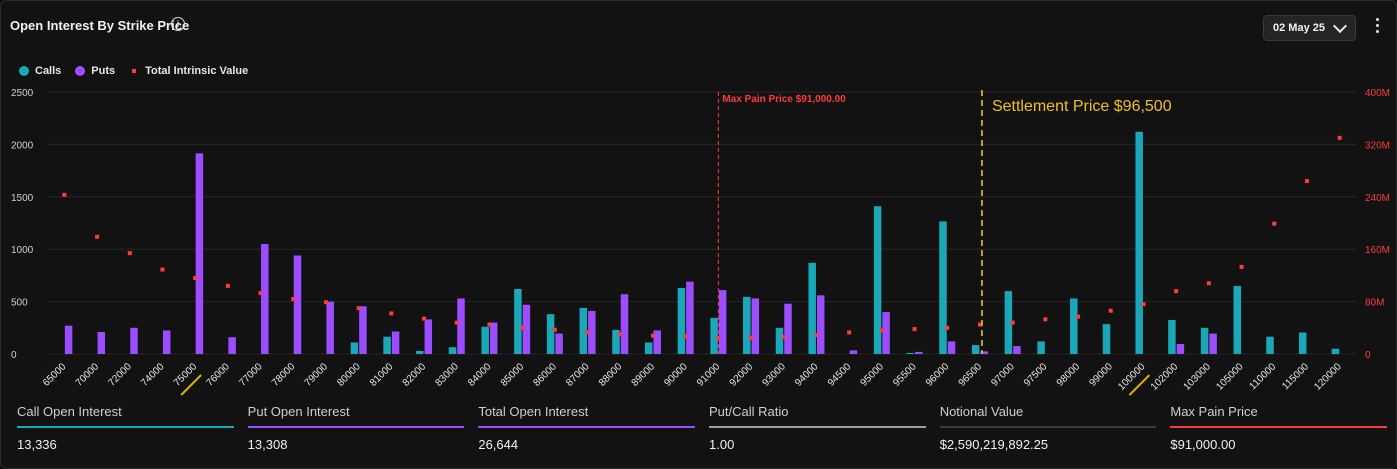 The height and width of the screenshot is (469, 1397). What do you see at coordinates (1377, 250) in the screenshot?
I see `y-right-tick-label: 160M` at bounding box center [1377, 250].